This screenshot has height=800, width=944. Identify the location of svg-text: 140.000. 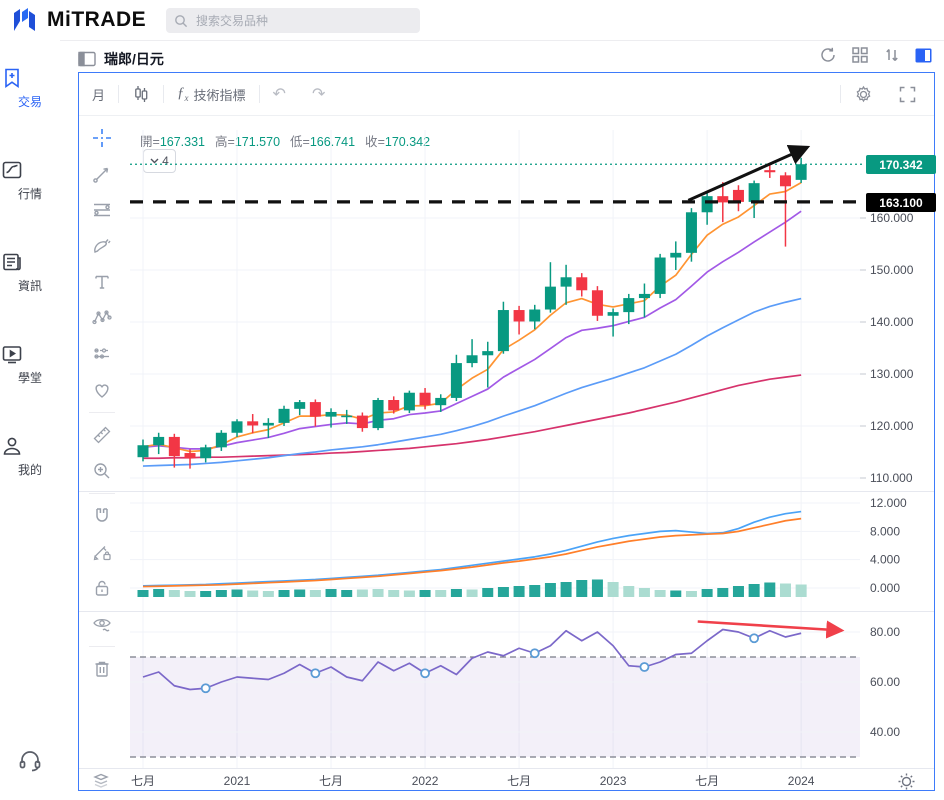
(892, 322).